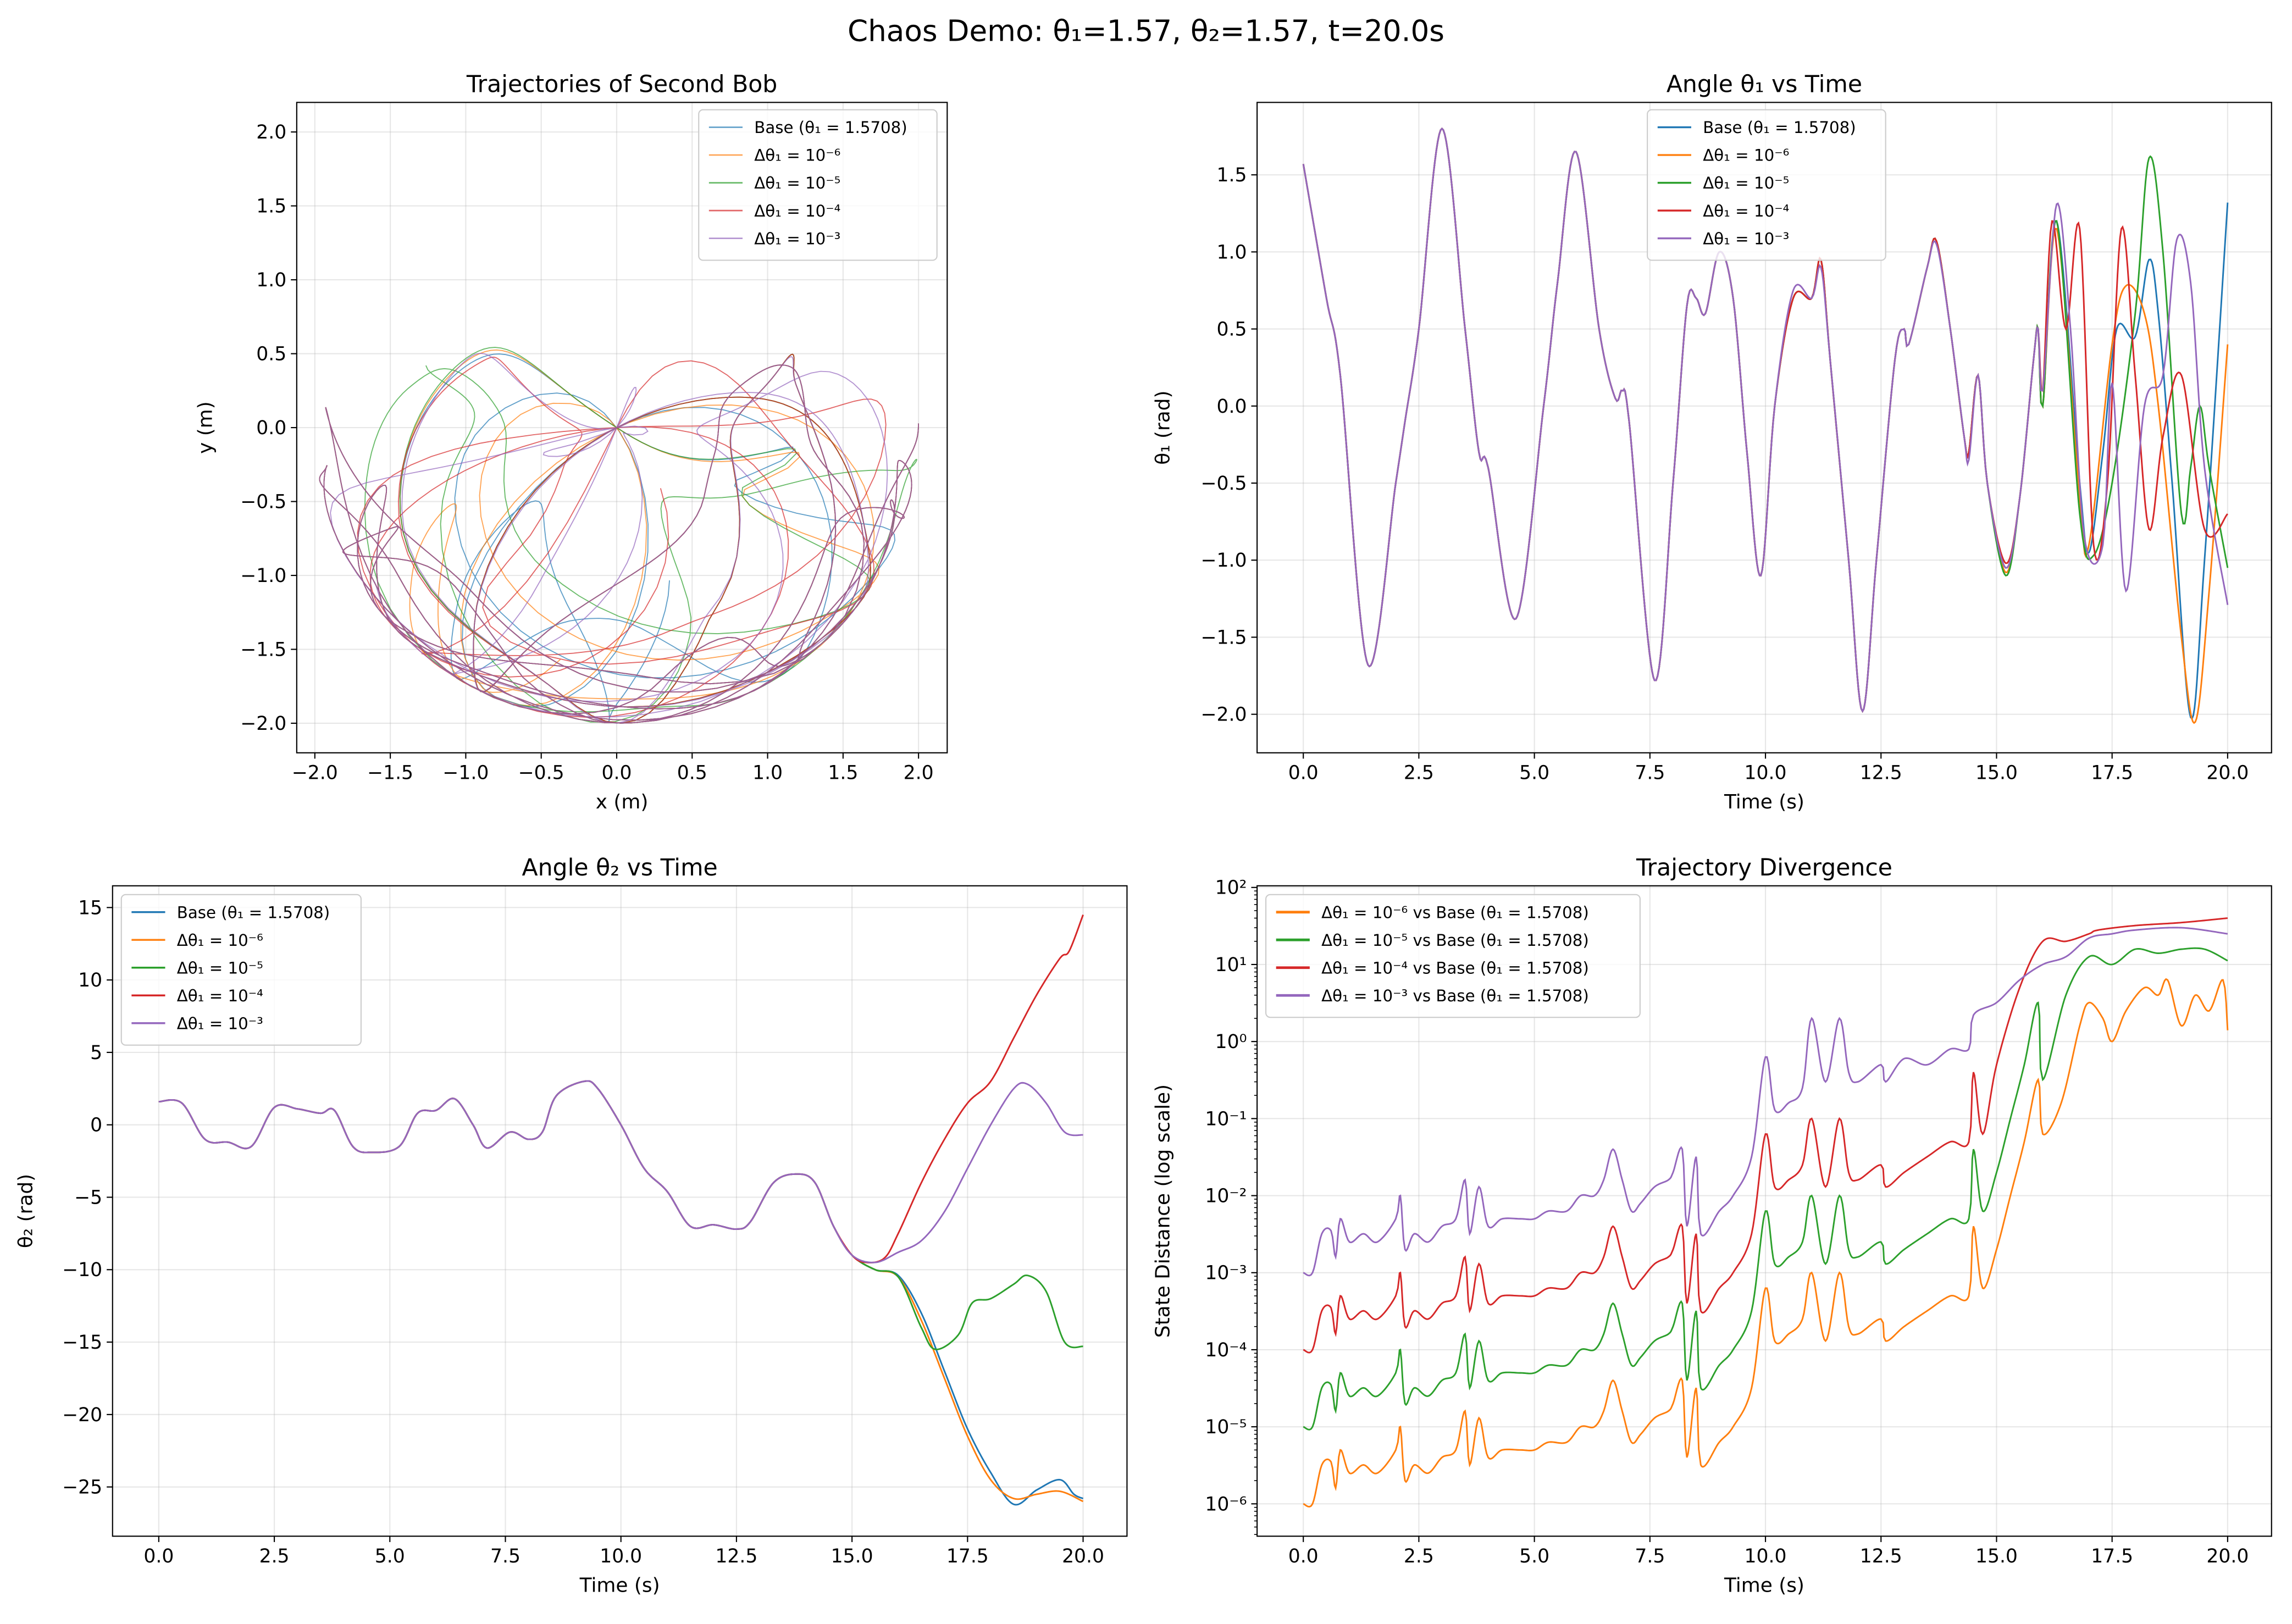 The height and width of the screenshot is (1624, 2292). Describe the element at coordinates (465, 773) in the screenshot. I see `x-tick-label: −1.0` at that location.